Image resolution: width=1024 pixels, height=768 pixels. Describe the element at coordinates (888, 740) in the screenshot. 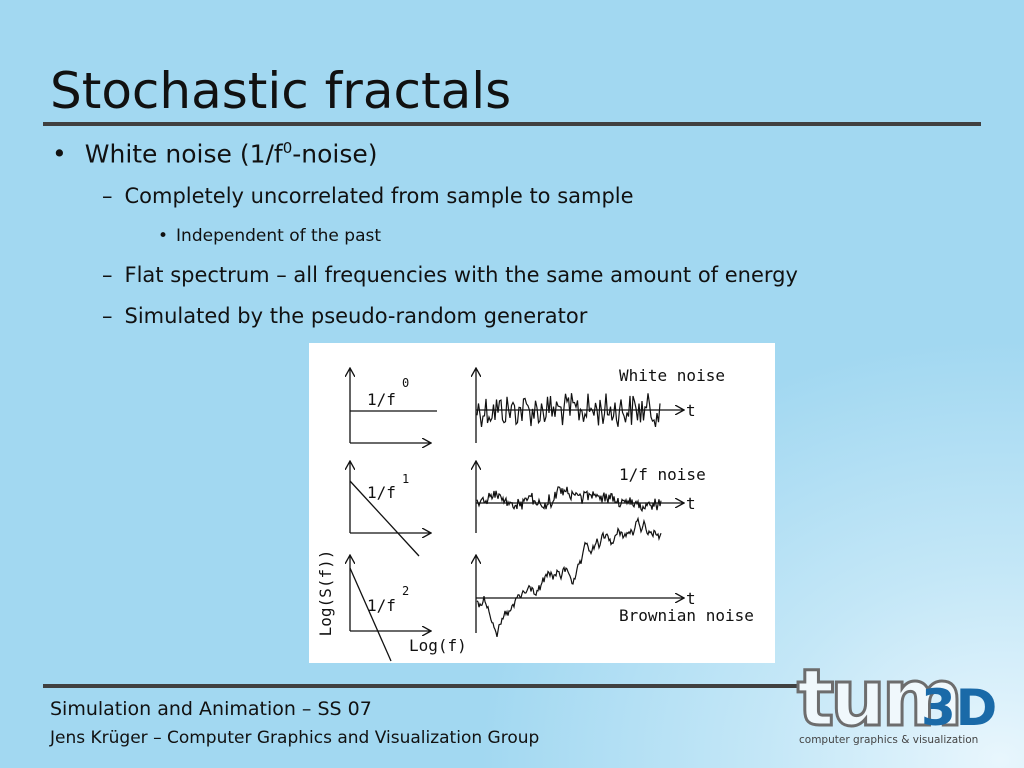

I see `logo-tagline: computer graphics & visualization` at that location.